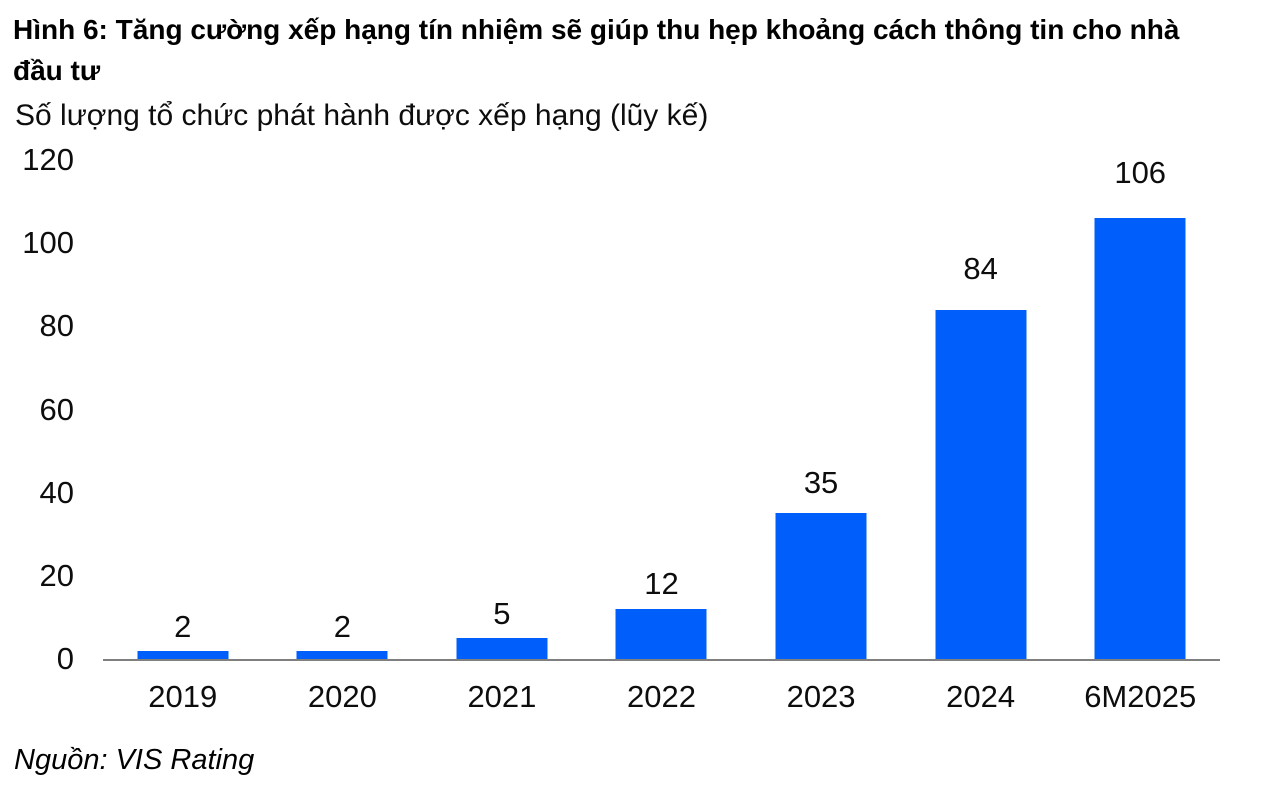  I want to click on bar-value-label: 12, so click(661, 583).